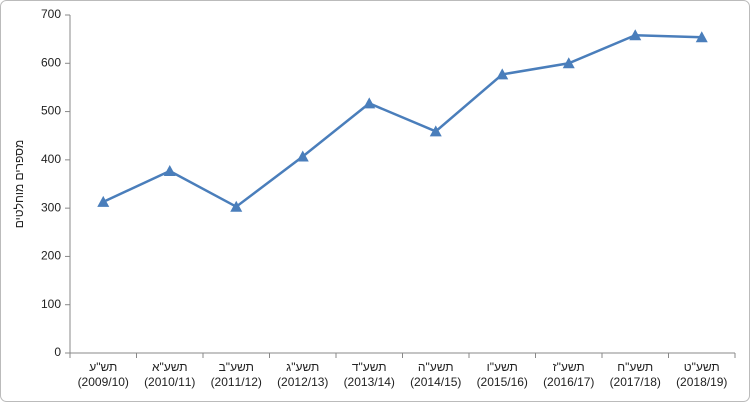  What do you see at coordinates (170, 374) in the screenshot?
I see `x-tick-label: תשע"א (2010/11)` at bounding box center [170, 374].